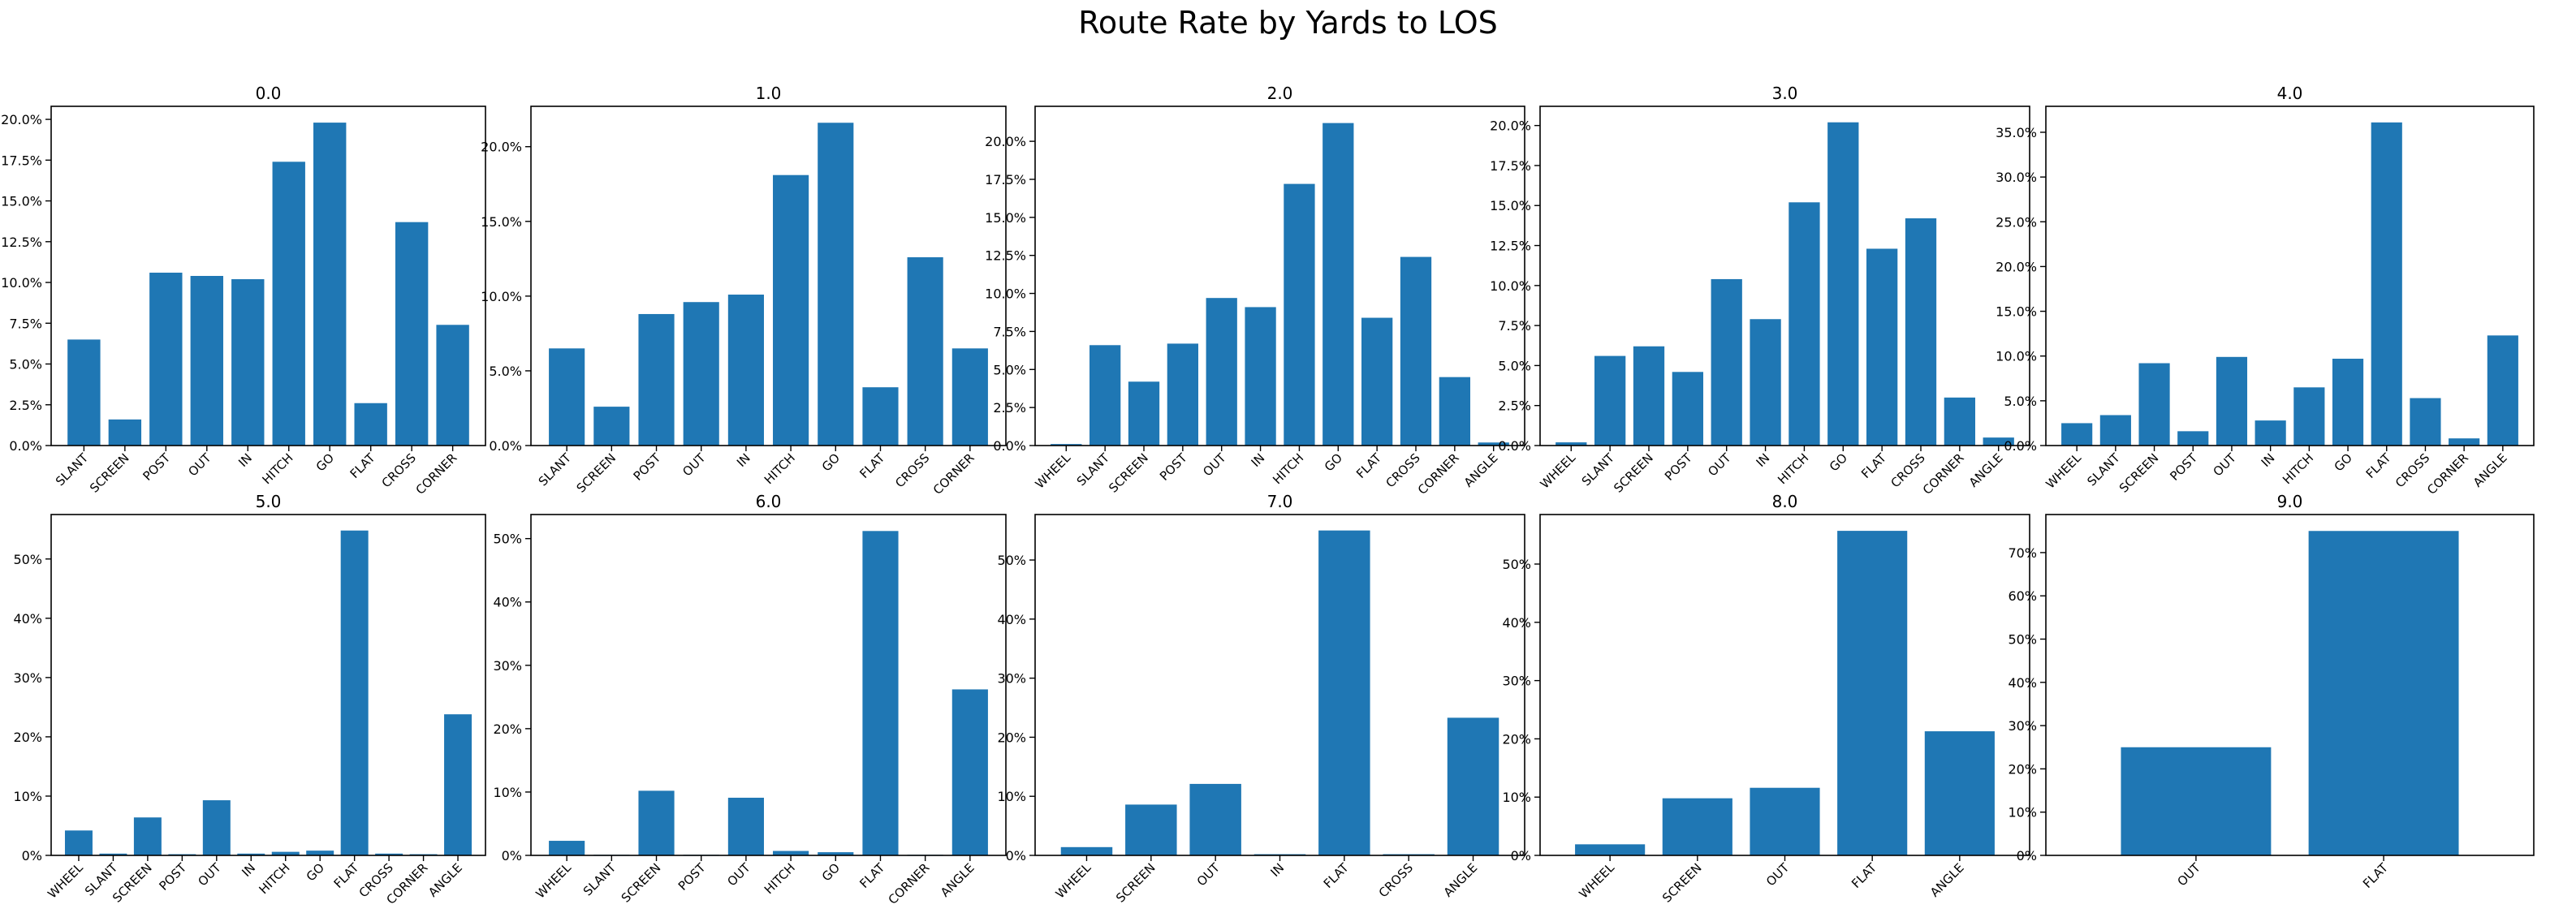 The height and width of the screenshot is (913, 2576). Describe the element at coordinates (269, 502) in the screenshot. I see `subplot-title: 5.0` at that location.